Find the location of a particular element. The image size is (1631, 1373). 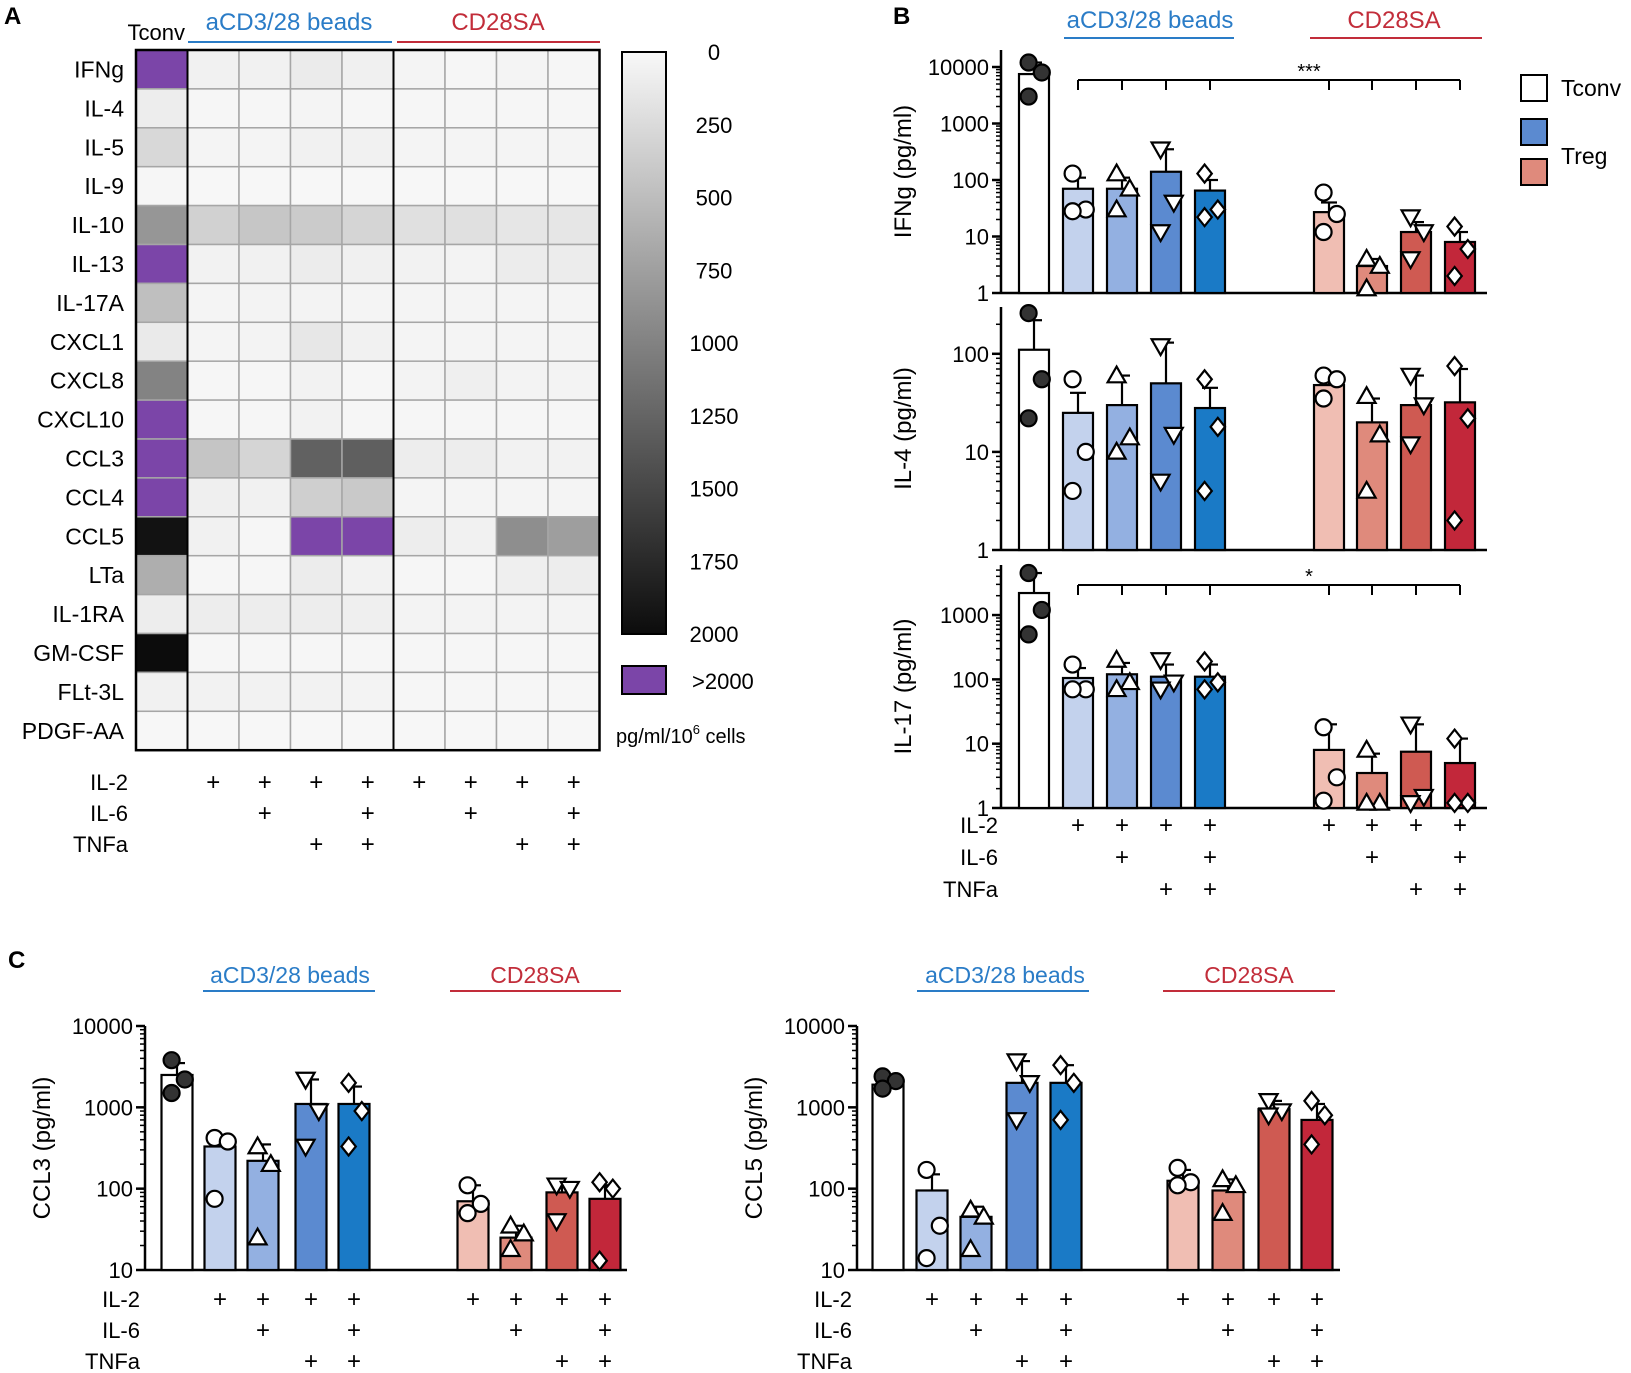

panel-c1-treat-label-il-6: IL-6 is located at coordinates (121, 1330).